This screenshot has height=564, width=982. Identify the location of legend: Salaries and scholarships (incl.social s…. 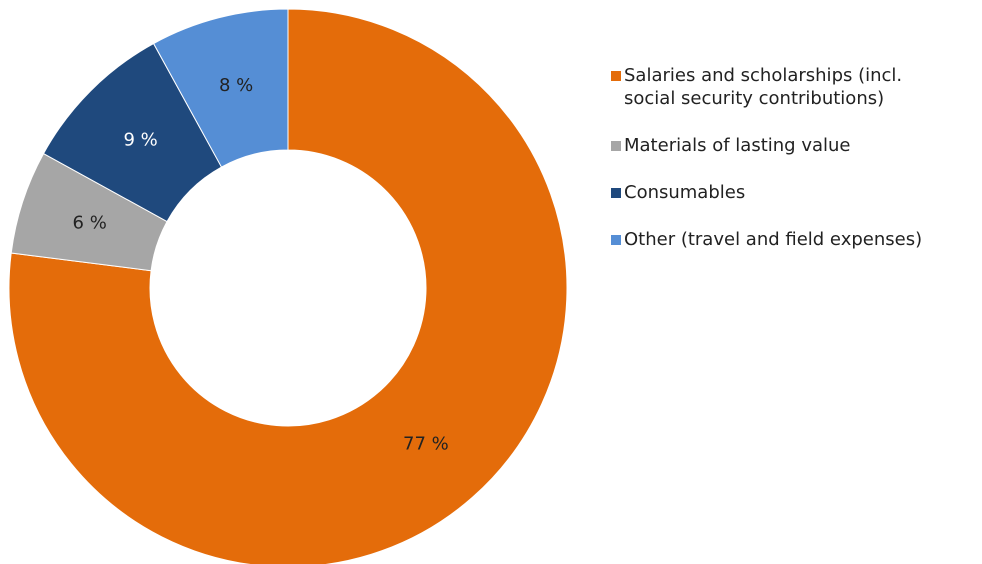
(766, 157).